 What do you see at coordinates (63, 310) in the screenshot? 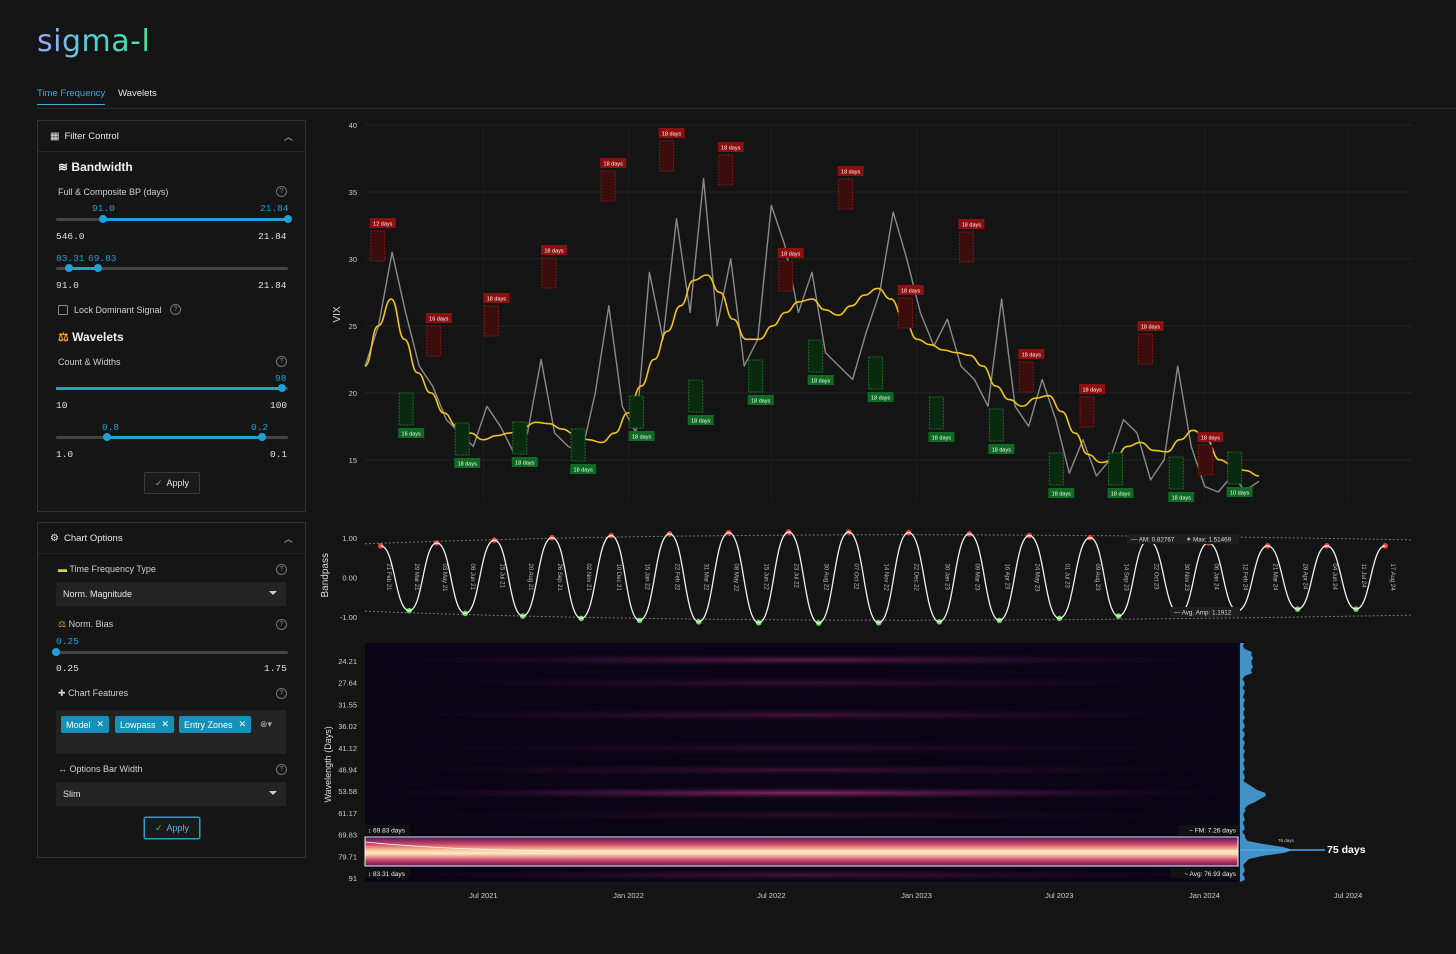
I see `lock-dominant-checkbox` at bounding box center [63, 310].